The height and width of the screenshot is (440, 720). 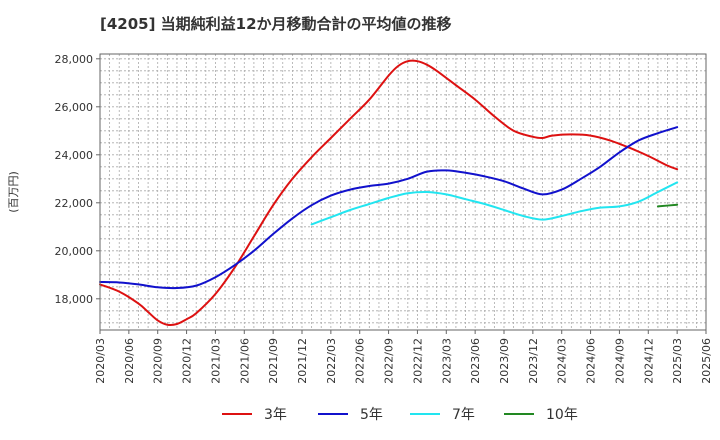 I want to click on y-axis-label: (百万円), so click(x=13, y=192).